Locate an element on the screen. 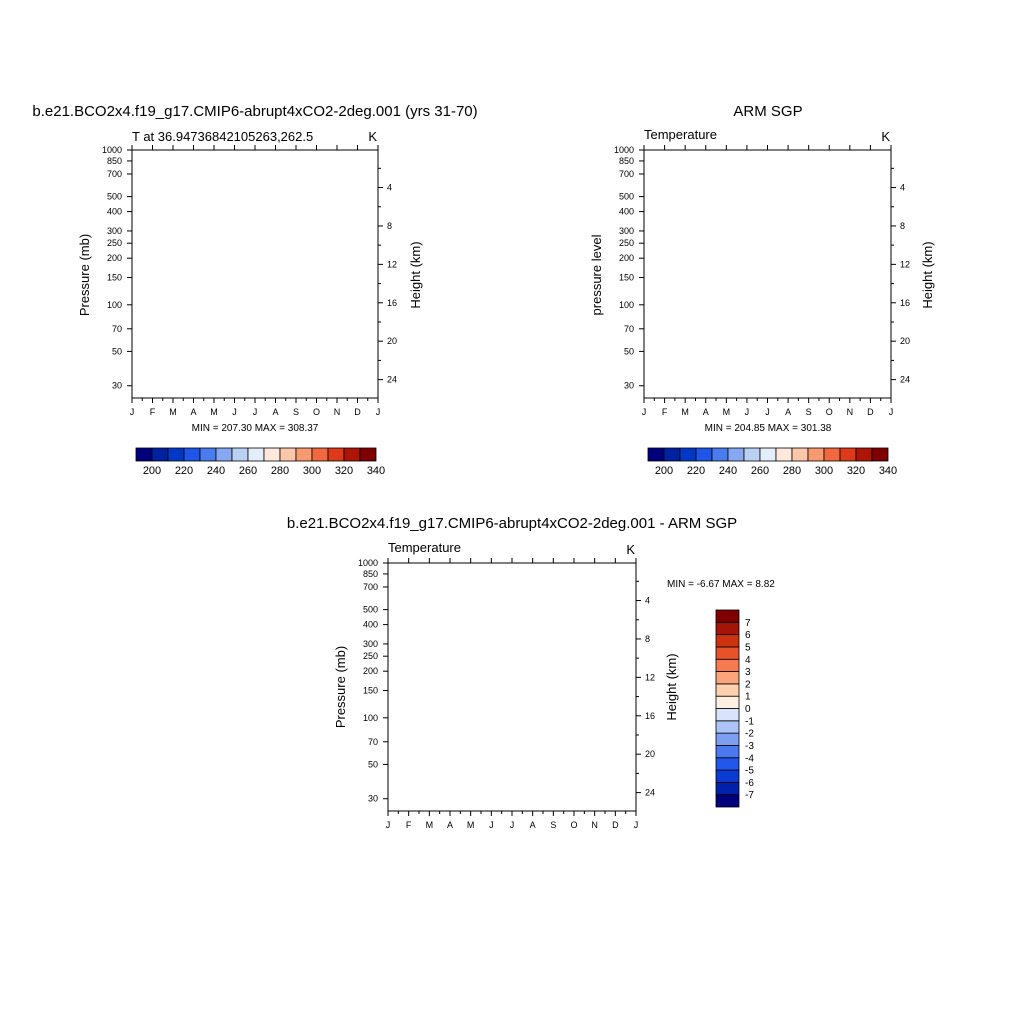 This screenshot has width=1024, height=1024. colorbar-label: 320 is located at coordinates (344, 471).